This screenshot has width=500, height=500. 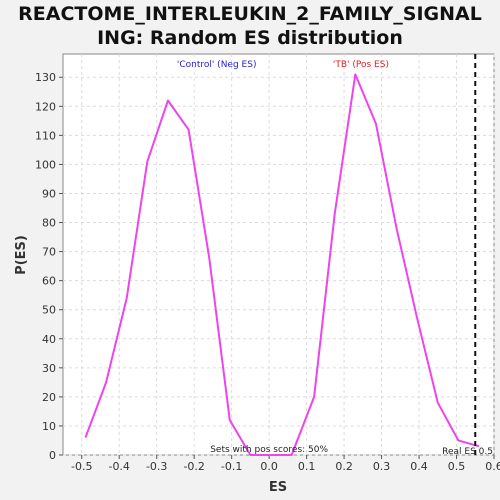 What do you see at coordinates (156, 466) in the screenshot?
I see `x-tick-label: -0.3` at bounding box center [156, 466].